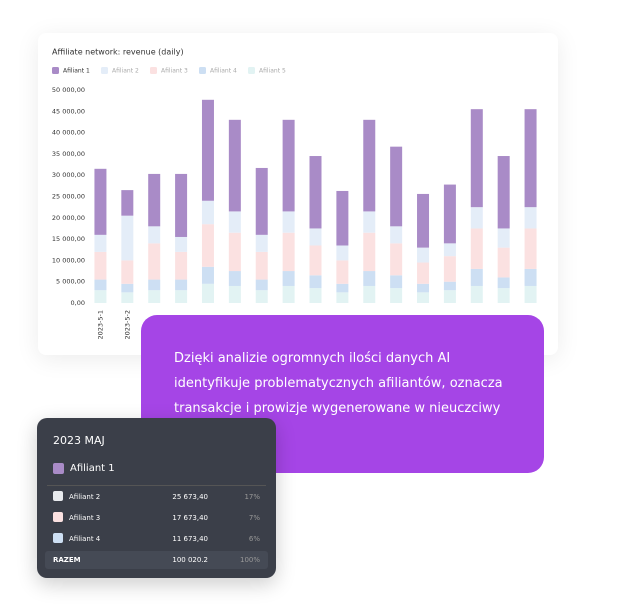  Describe the element at coordinates (68, 260) in the screenshot. I see `y-tick-label: 10 000,00` at that location.